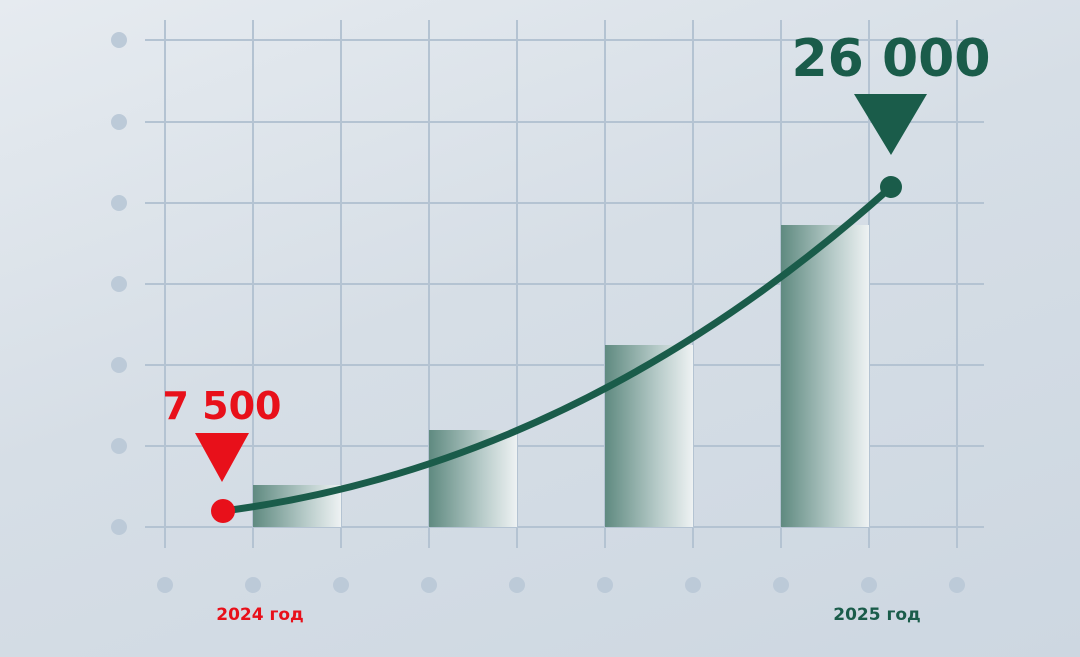  I want to click on start-value-label: 7 500, so click(222, 406).